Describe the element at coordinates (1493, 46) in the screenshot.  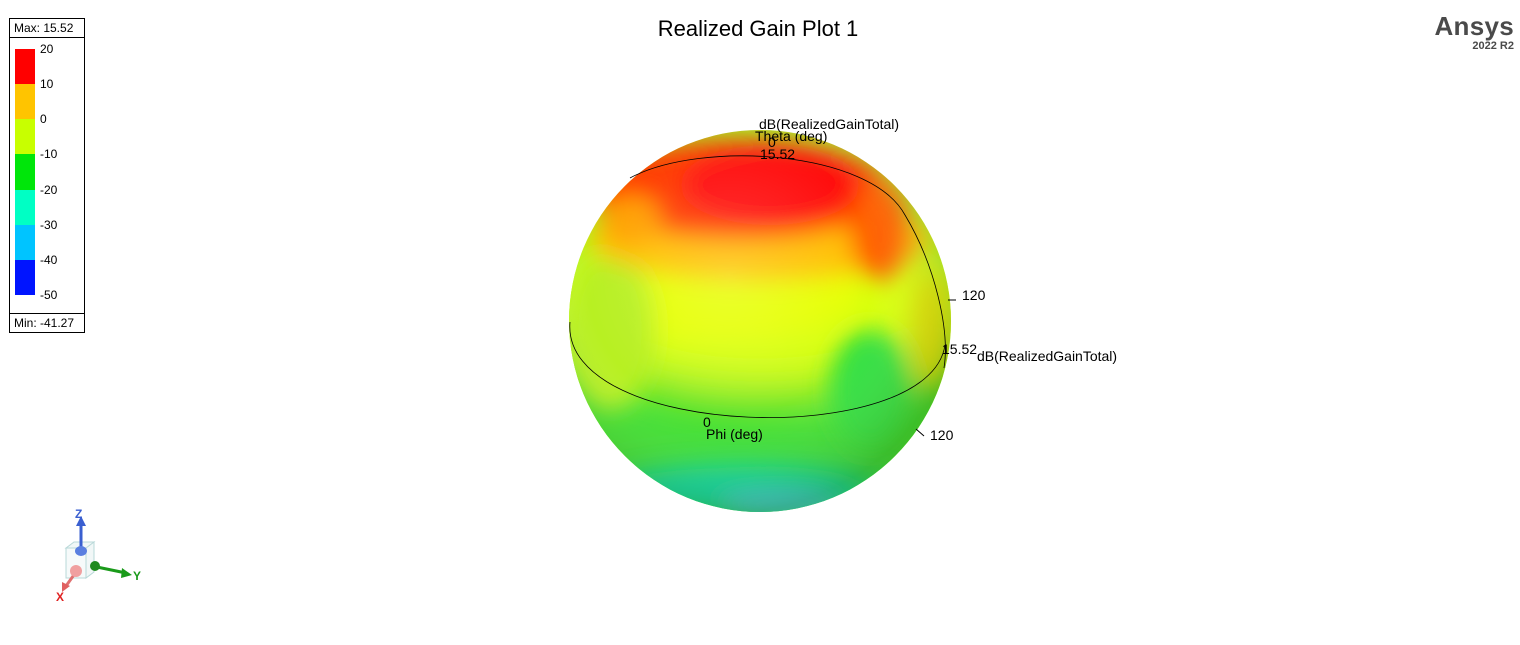
I see `brand-version: 2022 R2` at that location.